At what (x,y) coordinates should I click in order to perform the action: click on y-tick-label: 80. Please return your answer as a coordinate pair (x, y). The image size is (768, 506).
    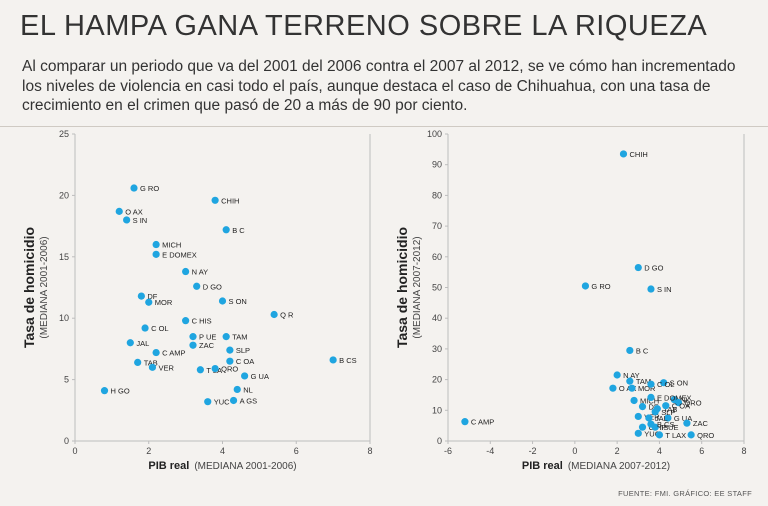
    Looking at the image, I should click on (437, 195).